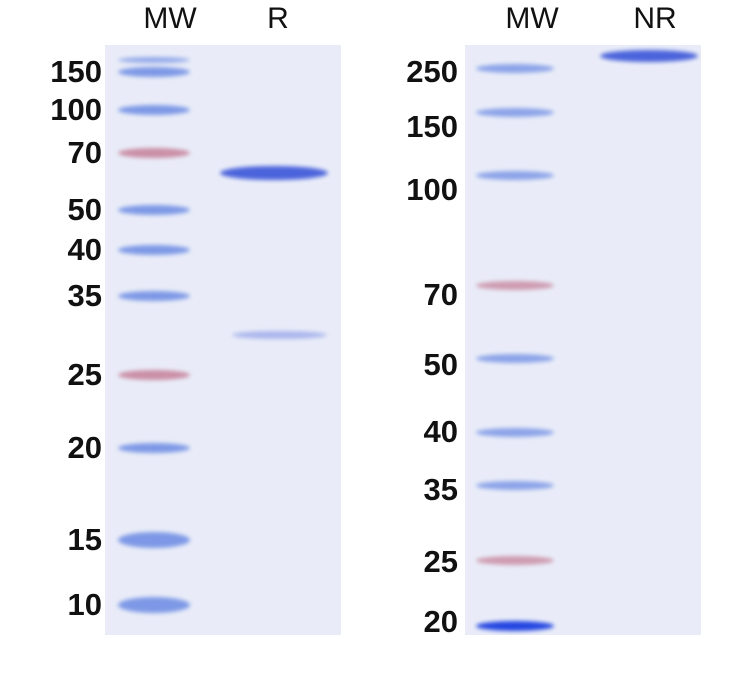 The height and width of the screenshot is (678, 751). What do you see at coordinates (532, 18) in the screenshot?
I see `right-lane-header-mw: MW` at bounding box center [532, 18].